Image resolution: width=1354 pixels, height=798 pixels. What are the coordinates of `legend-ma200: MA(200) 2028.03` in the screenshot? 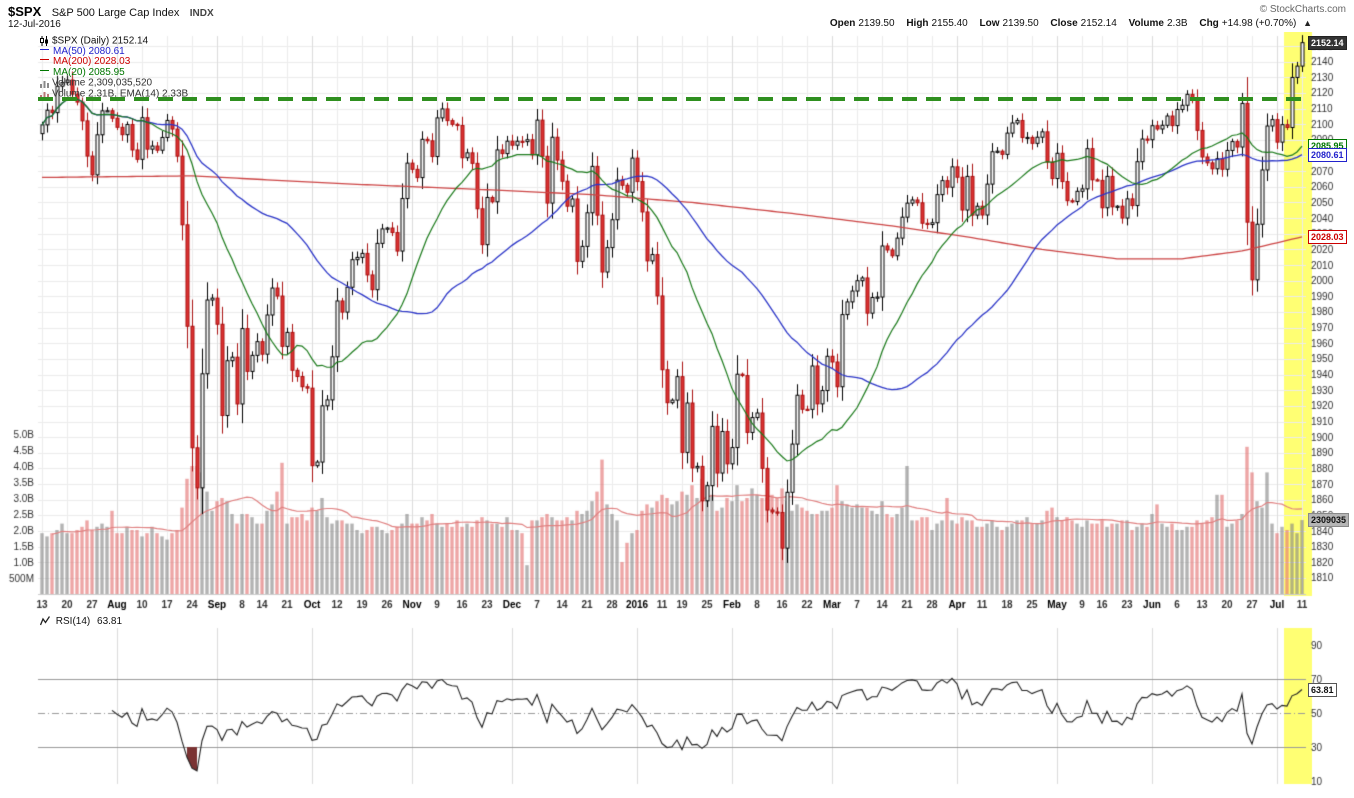 It's located at (114, 62).